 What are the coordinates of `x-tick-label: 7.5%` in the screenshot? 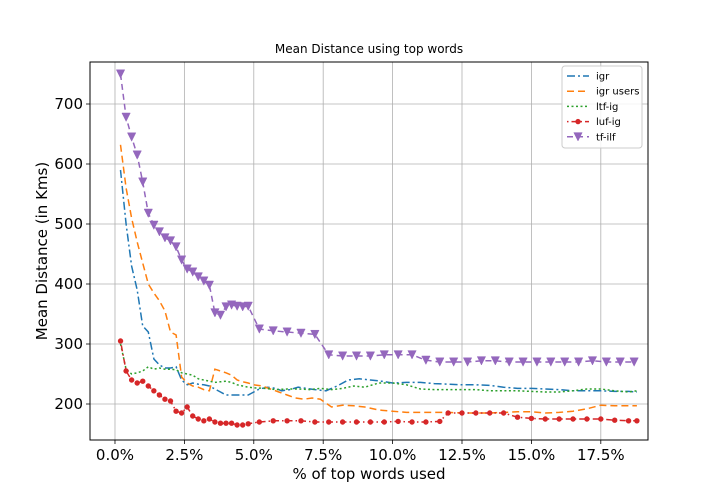 It's located at (323, 455).